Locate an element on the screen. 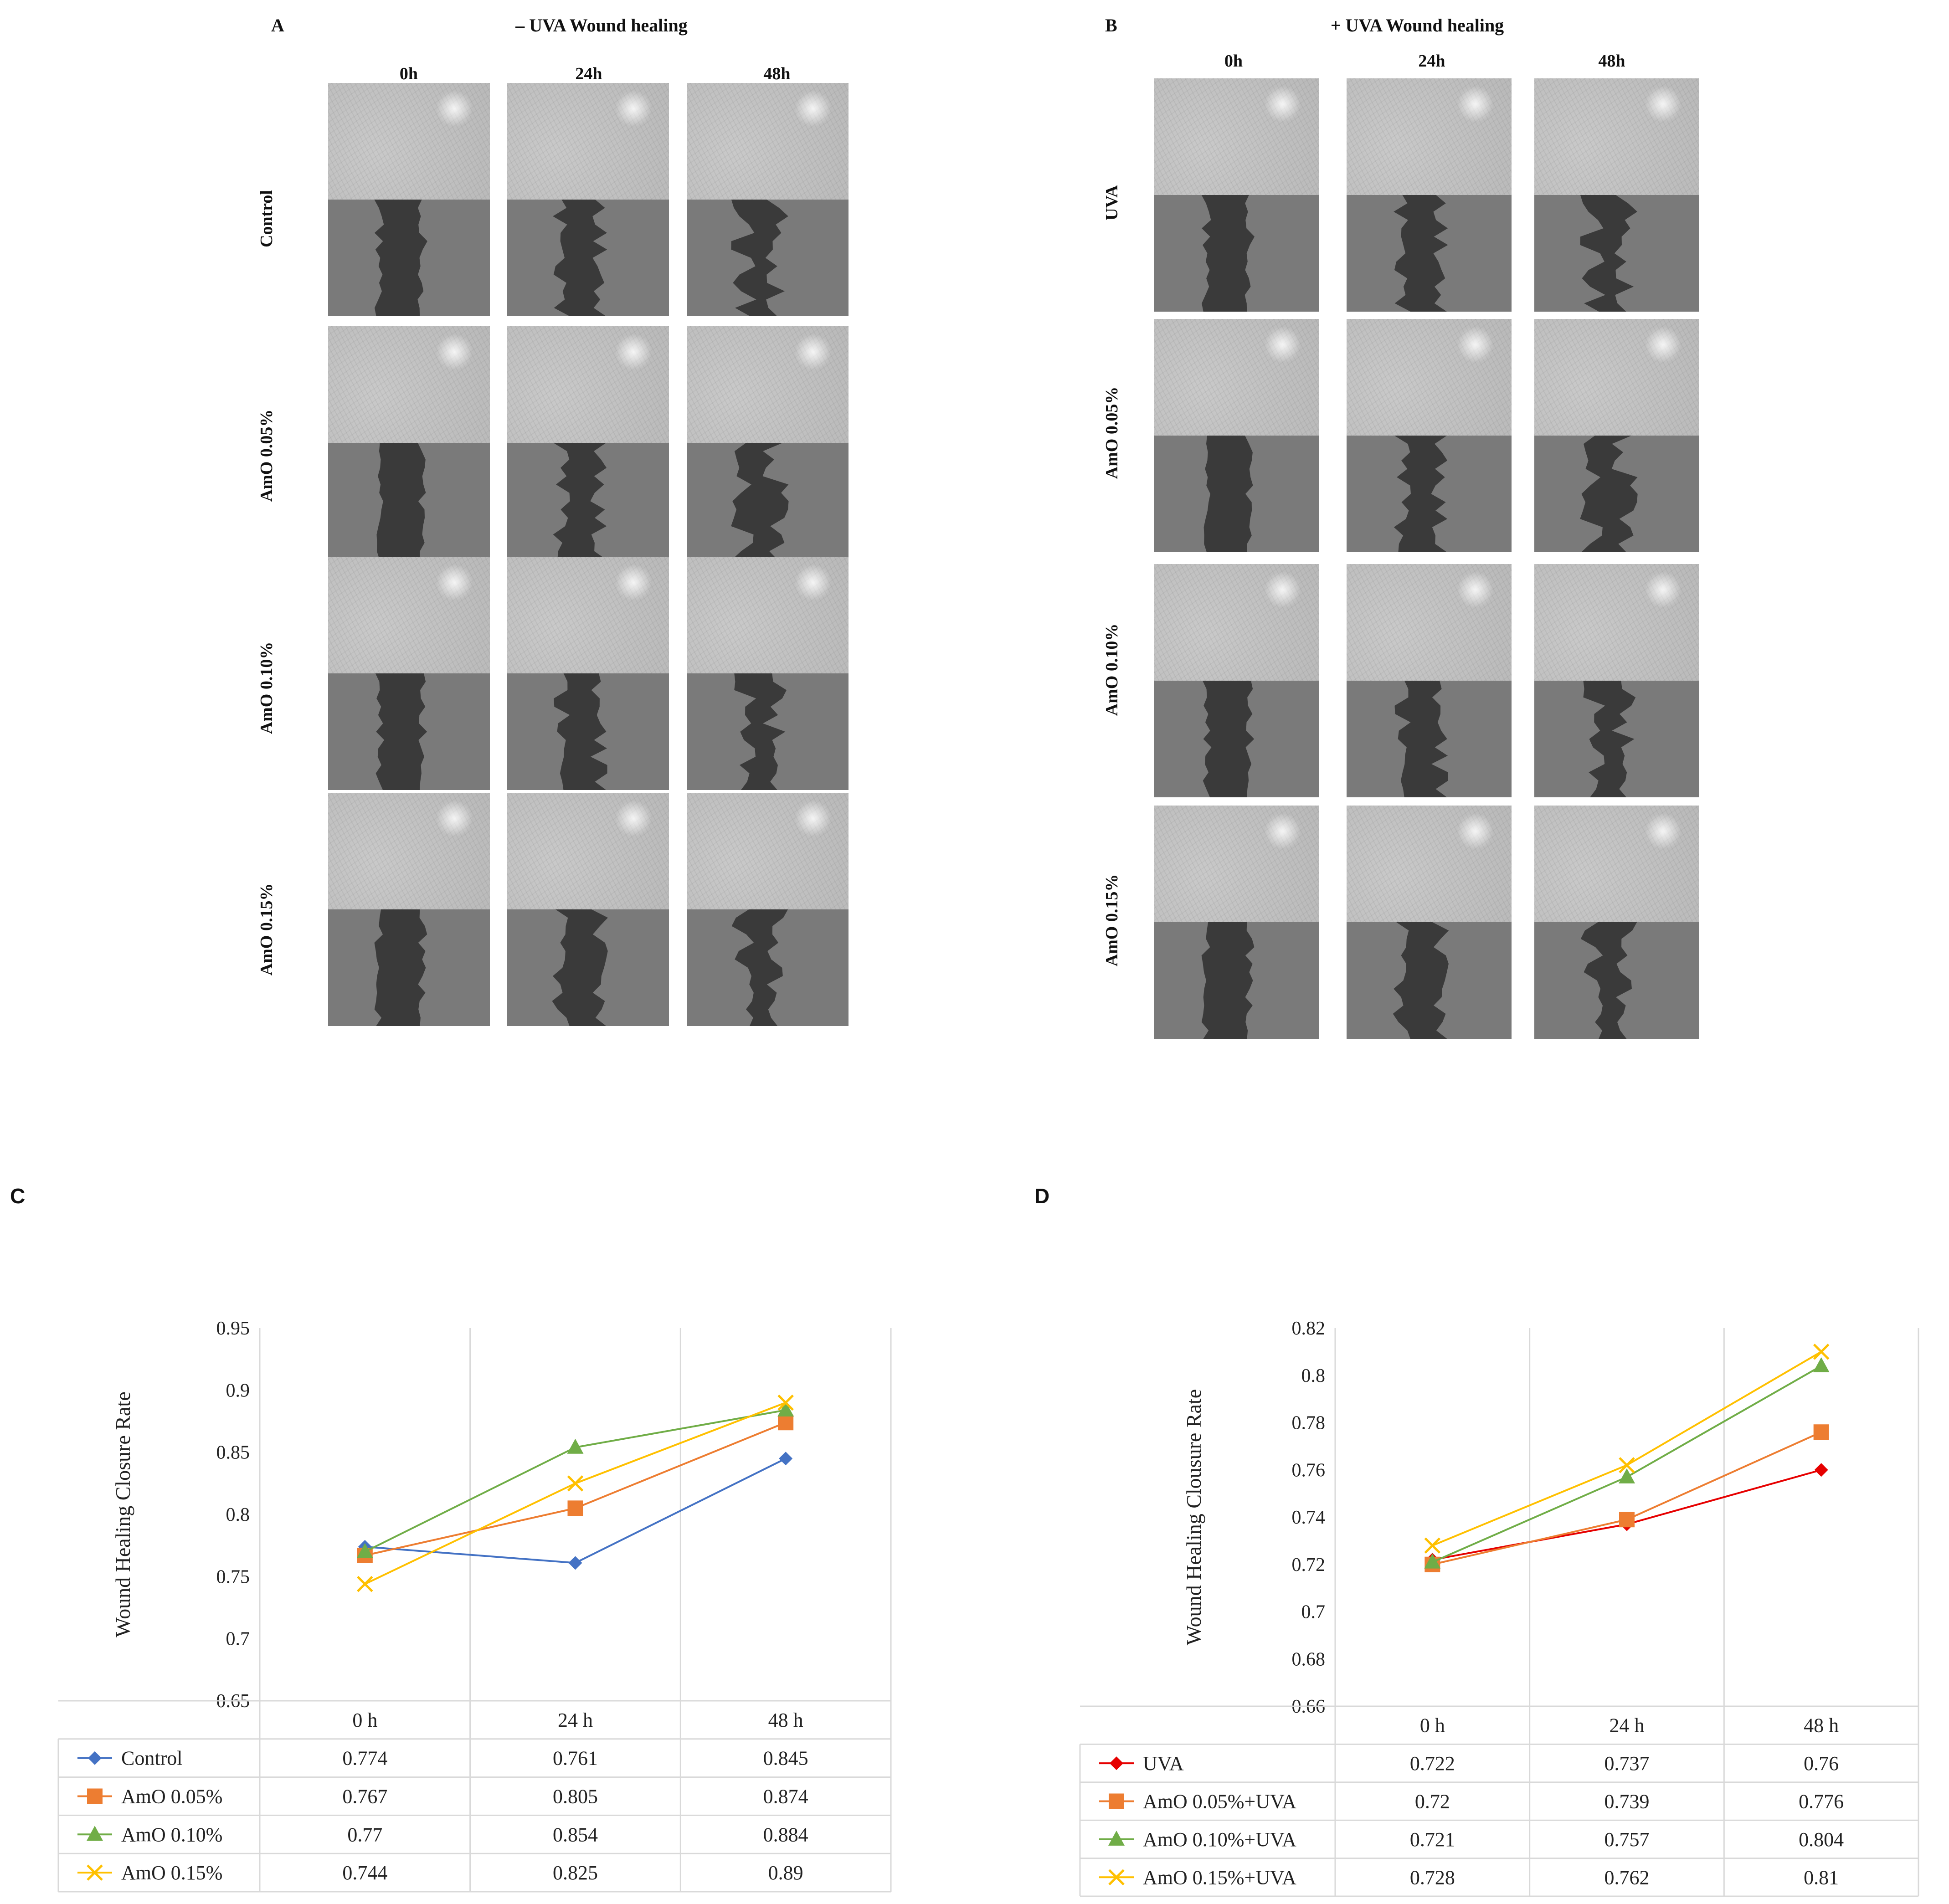  panel-b-tile-r1-c1 is located at coordinates (1236, 195).